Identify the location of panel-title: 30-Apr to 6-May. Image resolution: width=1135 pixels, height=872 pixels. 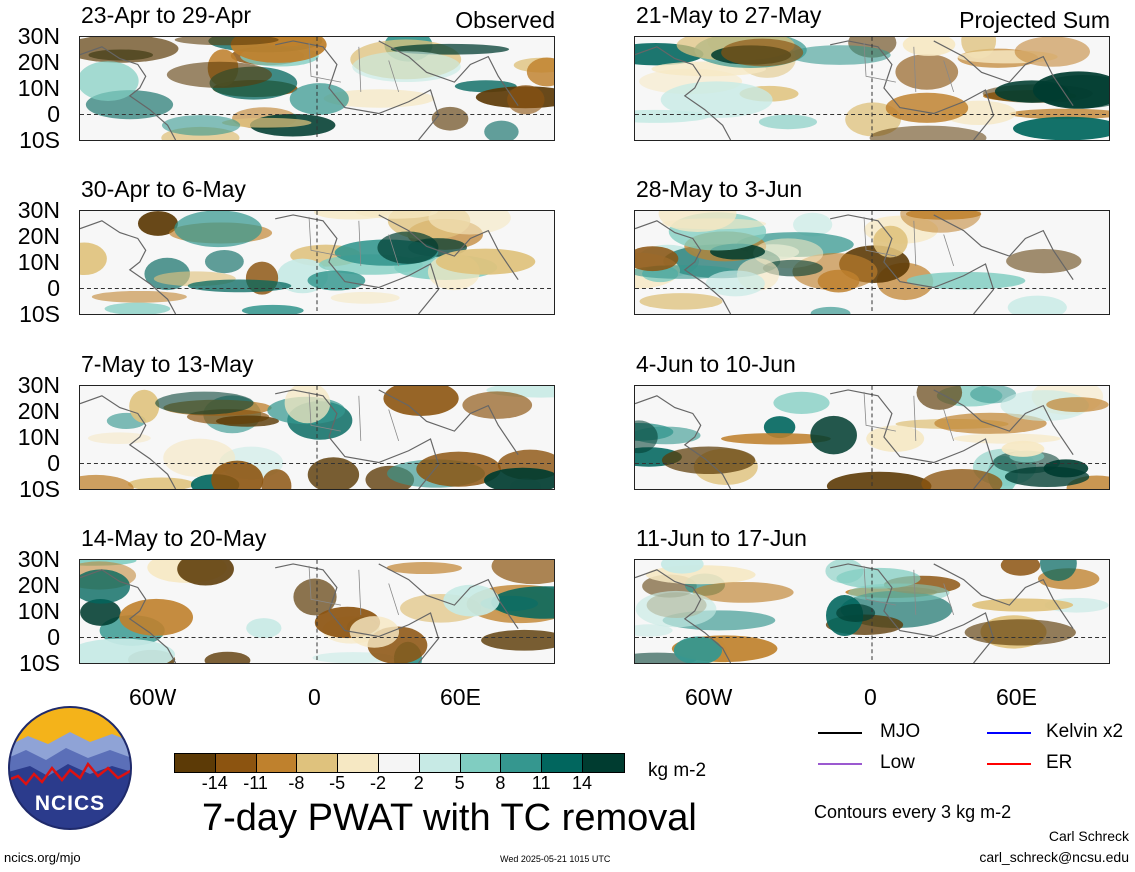
(163, 189).